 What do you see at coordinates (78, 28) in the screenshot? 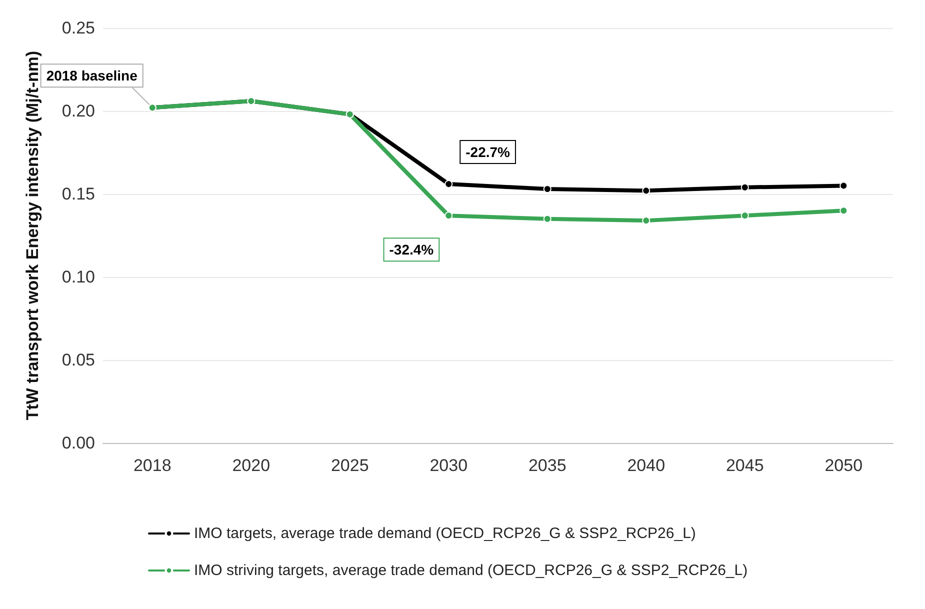
I see `y-tick-label: 0.25` at bounding box center [78, 28].